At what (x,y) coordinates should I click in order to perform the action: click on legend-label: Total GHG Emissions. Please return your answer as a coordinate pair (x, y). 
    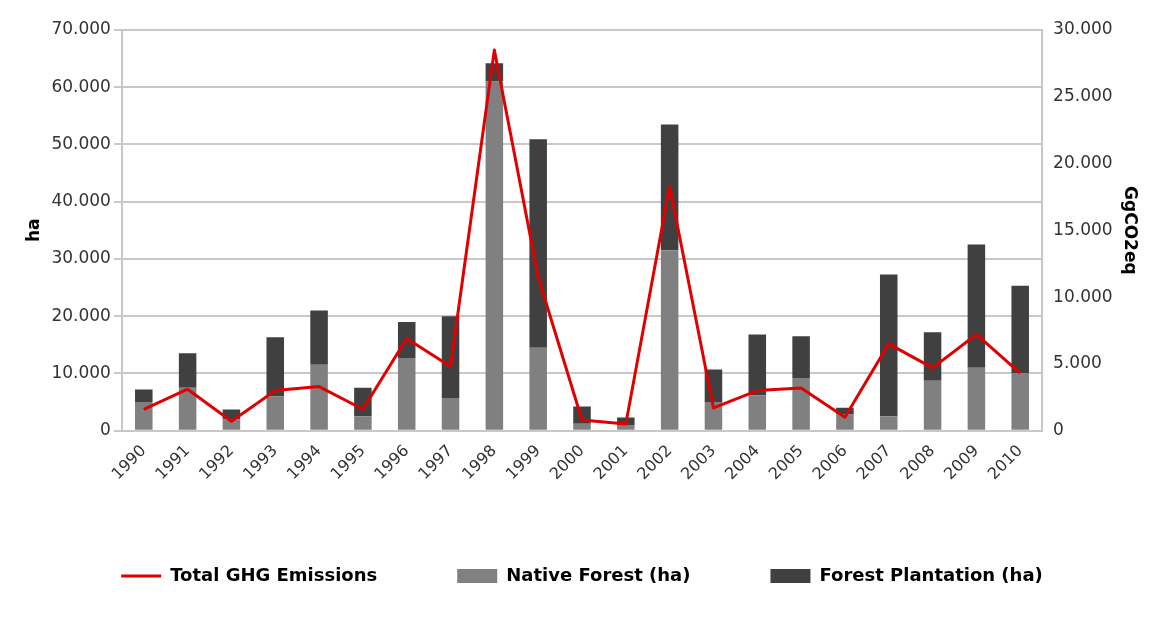
    Looking at the image, I should click on (274, 574).